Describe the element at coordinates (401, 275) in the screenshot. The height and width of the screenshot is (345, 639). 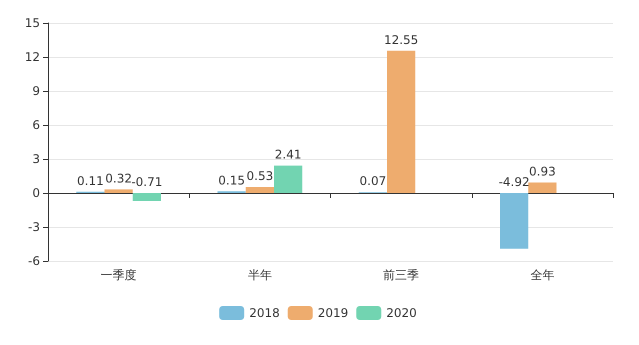
I see `x-tick-label: 前三季` at that location.